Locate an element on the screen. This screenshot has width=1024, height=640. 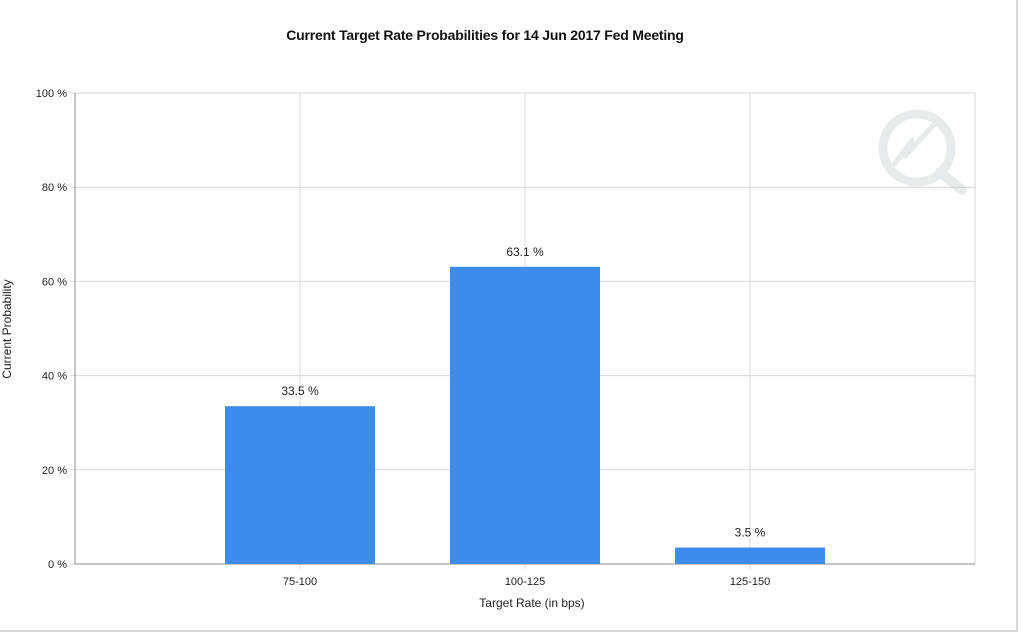
x-tick-label: 75-100 is located at coordinates (300, 582).